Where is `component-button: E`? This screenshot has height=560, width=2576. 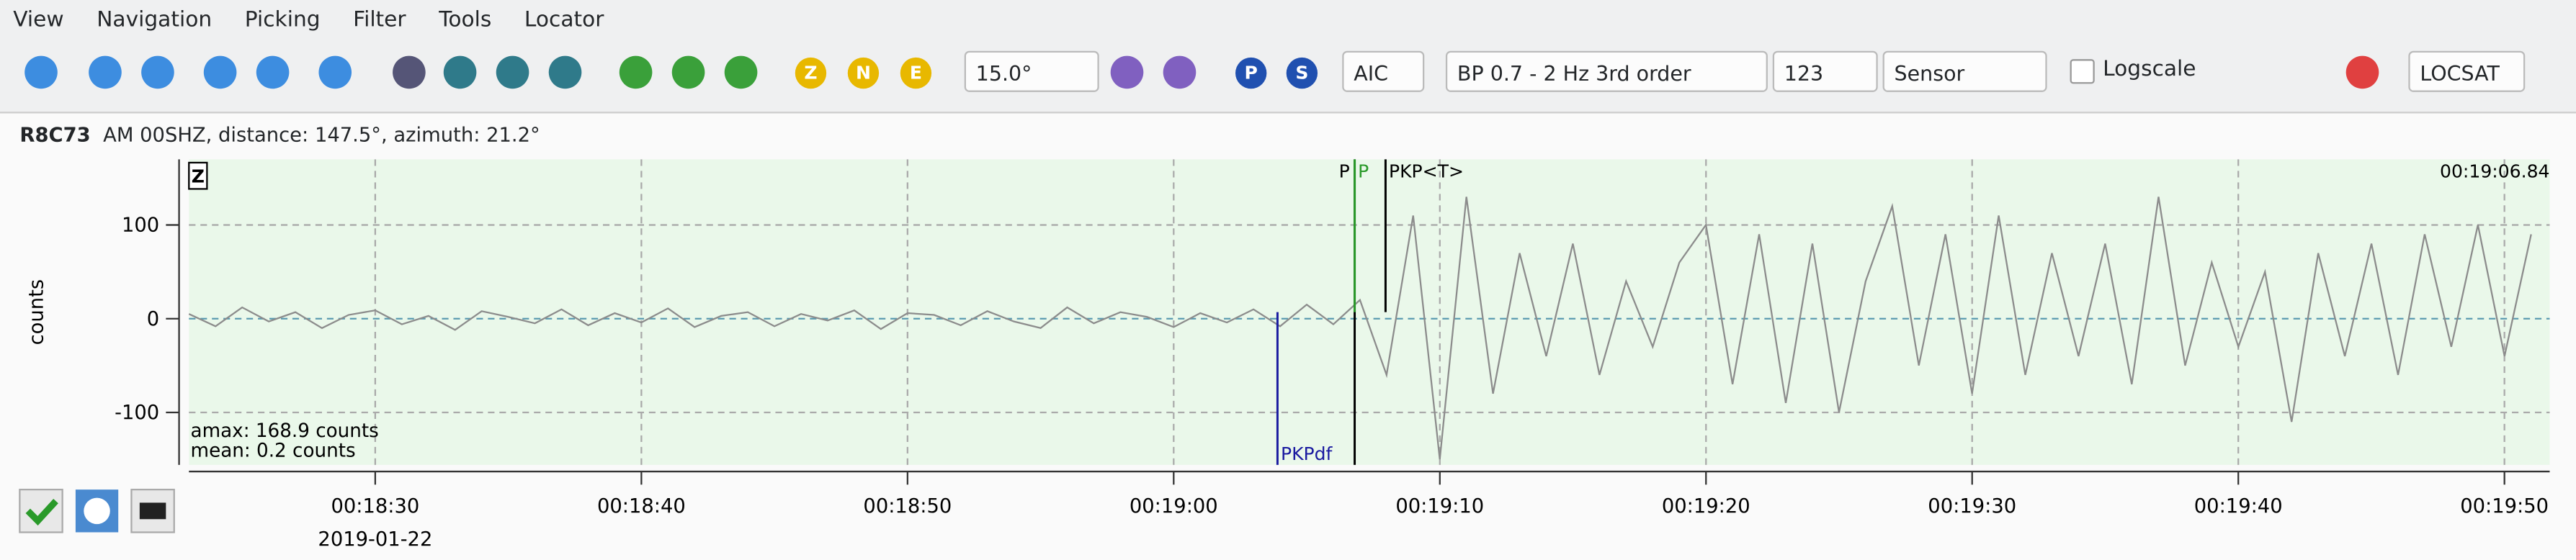 component-button: E is located at coordinates (916, 73).